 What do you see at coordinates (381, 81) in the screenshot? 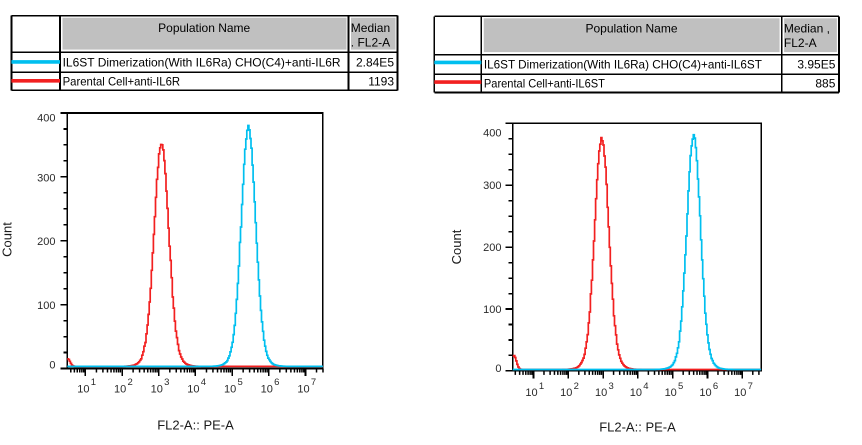
I see `svg-text: 1193` at bounding box center [381, 81].